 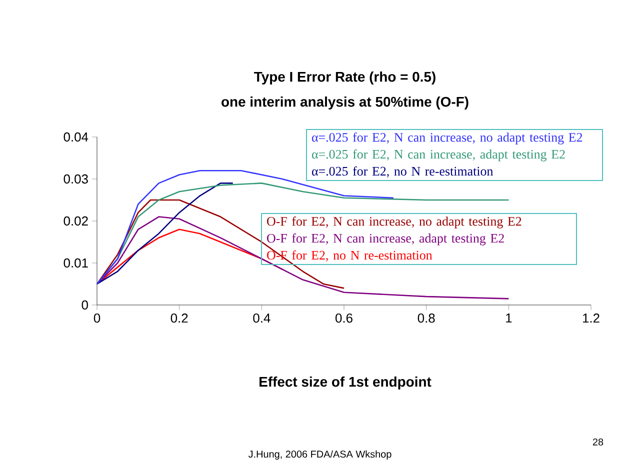 What do you see at coordinates (385, 239) in the screenshot?
I see `series-label: O-F for E2, N can increase, adapt testing E2` at bounding box center [385, 239].